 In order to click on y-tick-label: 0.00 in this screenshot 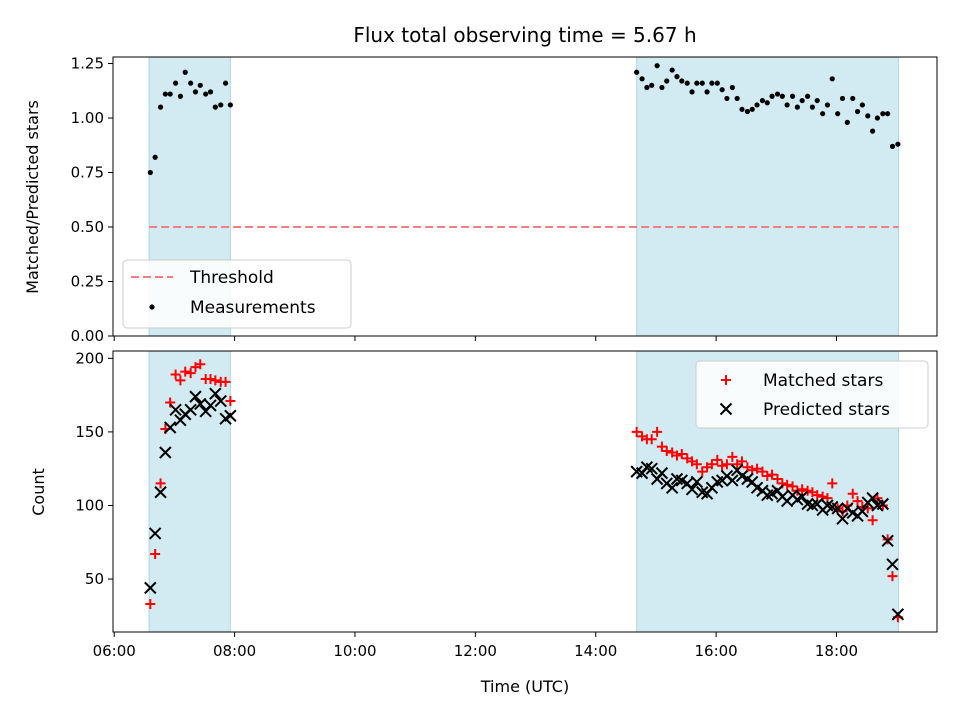, I will do `click(87, 336)`.